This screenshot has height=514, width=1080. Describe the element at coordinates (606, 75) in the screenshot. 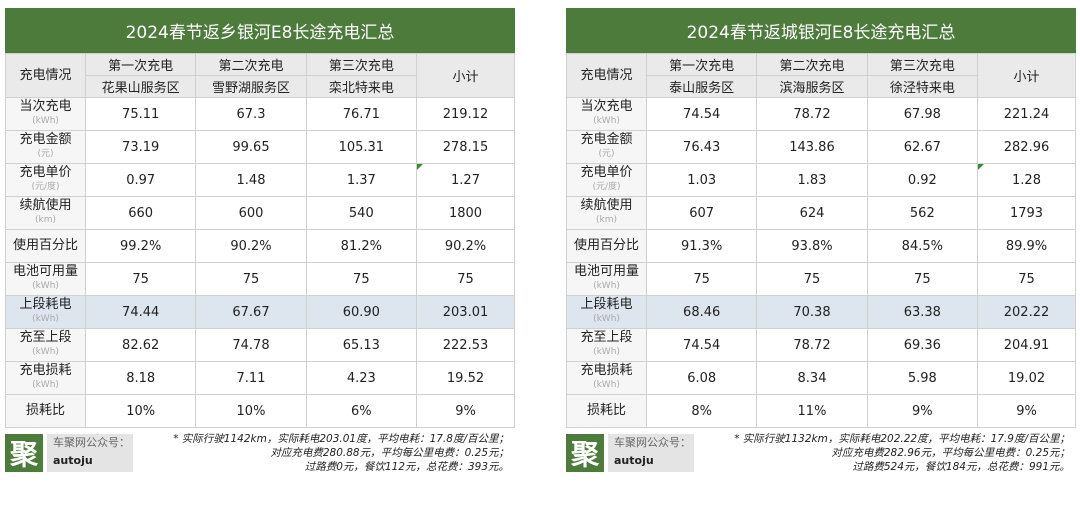

I see `corner-header: 充电情况` at that location.